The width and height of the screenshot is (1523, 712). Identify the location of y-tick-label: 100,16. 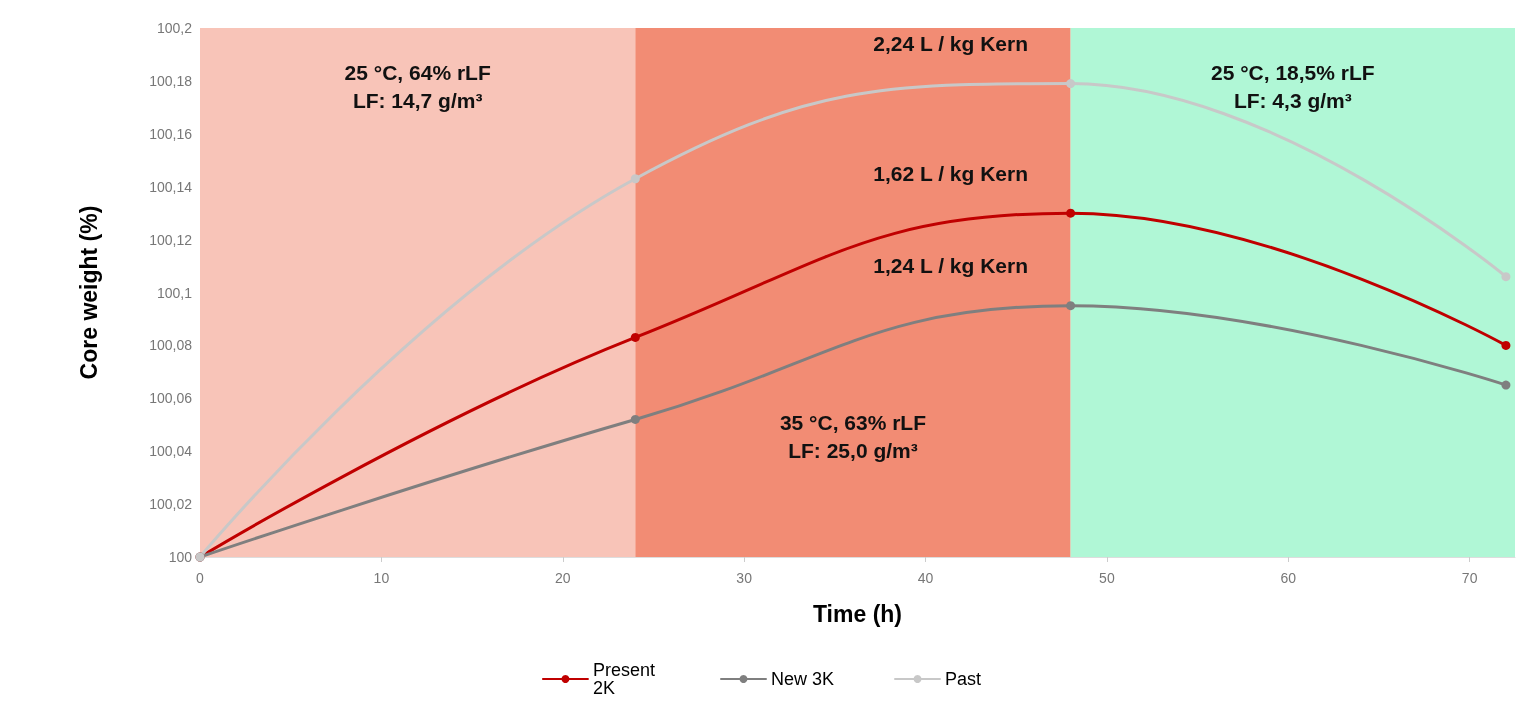
(171, 133).